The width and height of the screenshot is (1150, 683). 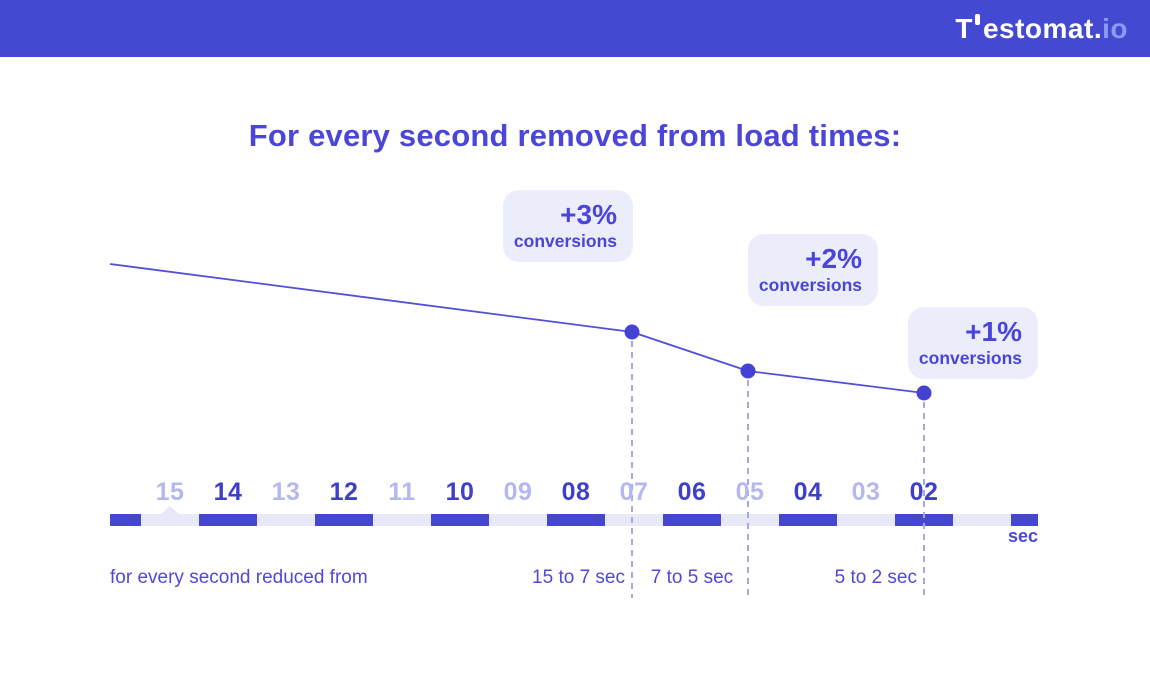 I want to click on gain-badge-2-percent: +2% conversions, so click(x=813, y=270).